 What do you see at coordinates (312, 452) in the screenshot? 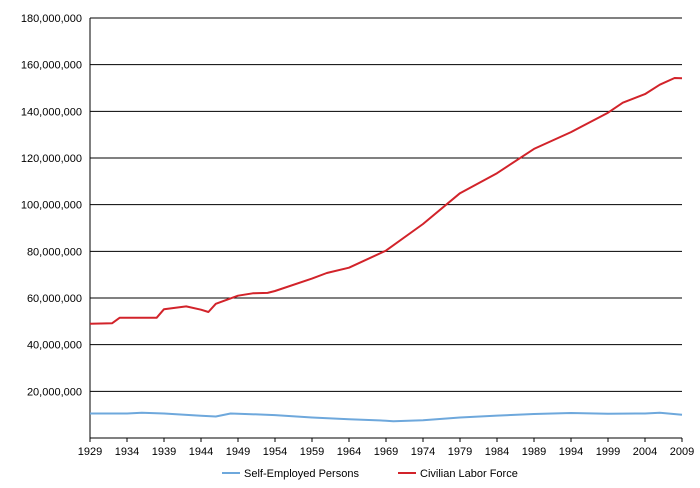
I see `x-tick-label: 1959` at bounding box center [312, 452].